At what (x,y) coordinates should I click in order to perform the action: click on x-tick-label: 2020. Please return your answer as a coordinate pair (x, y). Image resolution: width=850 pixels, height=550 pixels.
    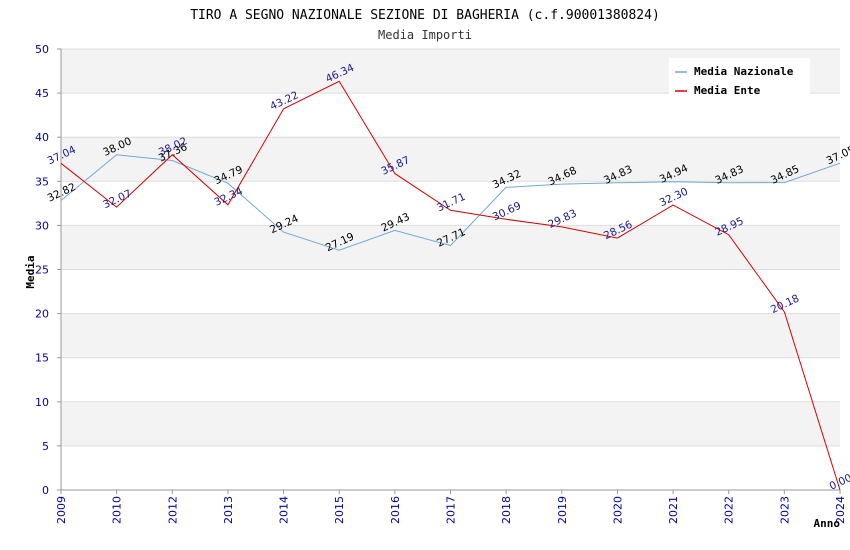
    Looking at the image, I should click on (617, 510).